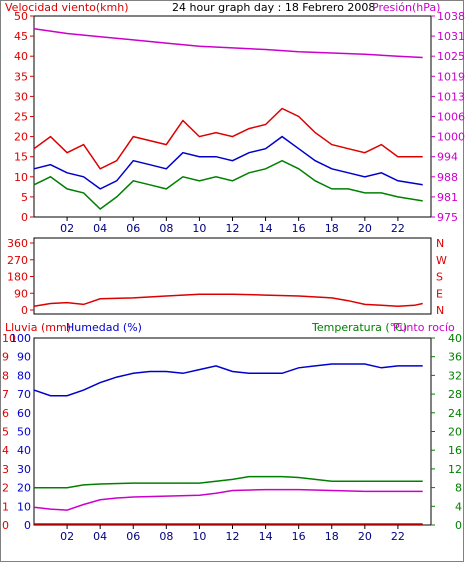  What do you see at coordinates (5, 357) in the screenshot?
I see `rain-tick-label: 9` at bounding box center [5, 357].